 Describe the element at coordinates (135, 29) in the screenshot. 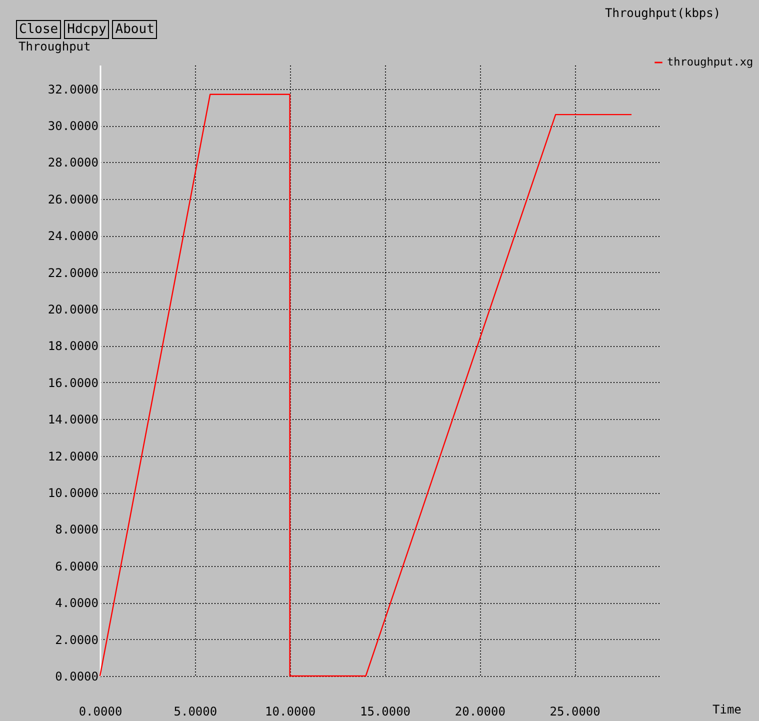

I see `button: About` at that location.